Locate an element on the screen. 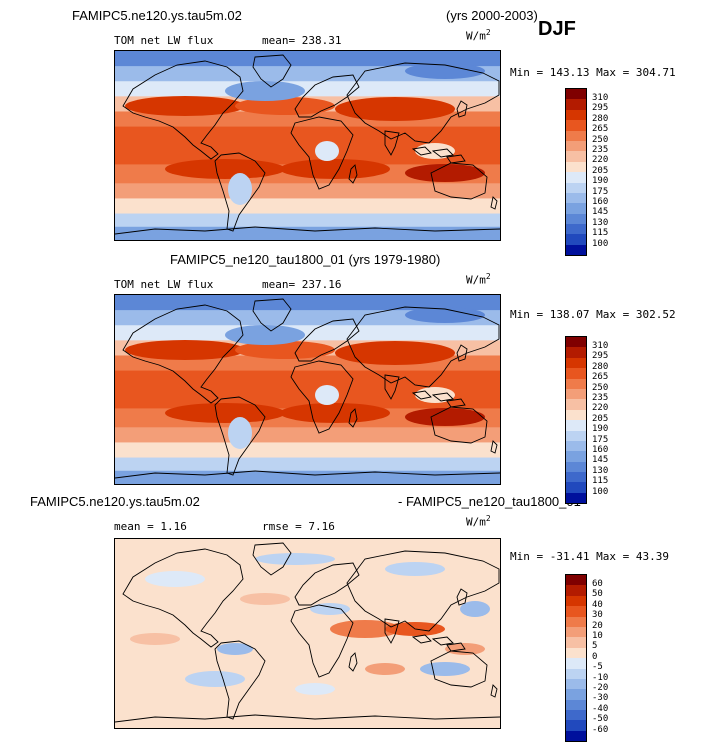 This screenshot has width=715, height=742. colorbar-level-label: 145 is located at coordinates (600, 460).